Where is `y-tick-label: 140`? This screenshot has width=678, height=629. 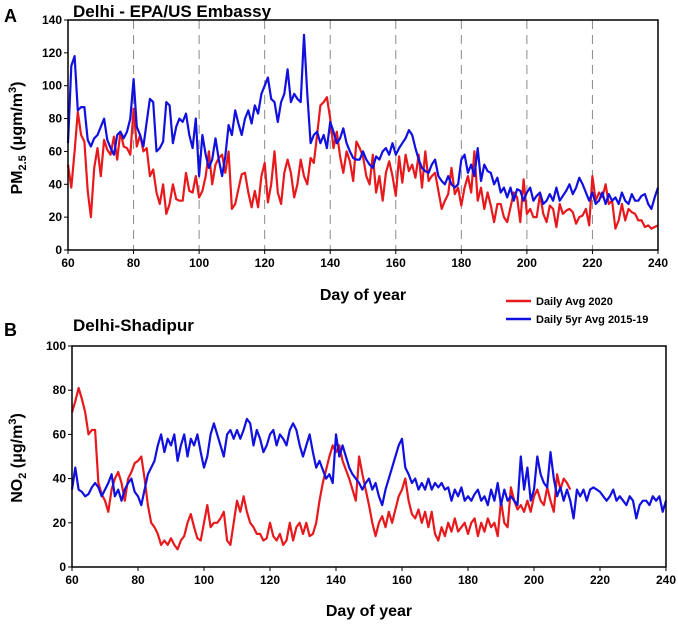 y-tick-label: 140 is located at coordinates (52, 20).